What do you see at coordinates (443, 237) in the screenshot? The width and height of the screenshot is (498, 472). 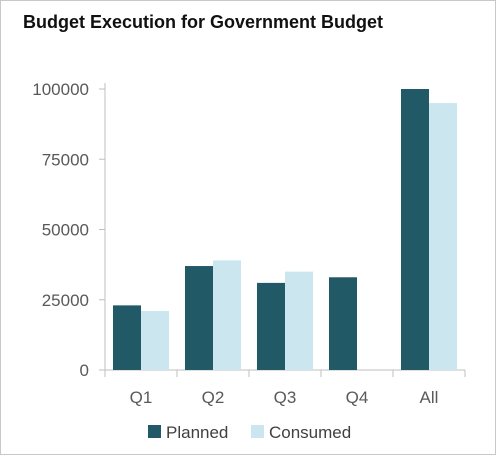 I see `bar-consumed-all` at bounding box center [443, 237].